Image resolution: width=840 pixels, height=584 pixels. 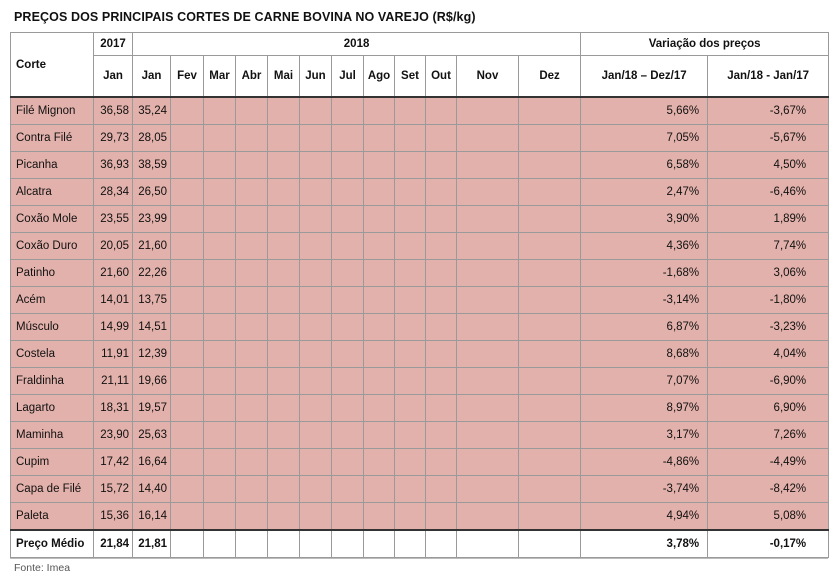 What do you see at coordinates (644, 138) in the screenshot?
I see `variation-jan18-dez17: 7,05%` at bounding box center [644, 138].